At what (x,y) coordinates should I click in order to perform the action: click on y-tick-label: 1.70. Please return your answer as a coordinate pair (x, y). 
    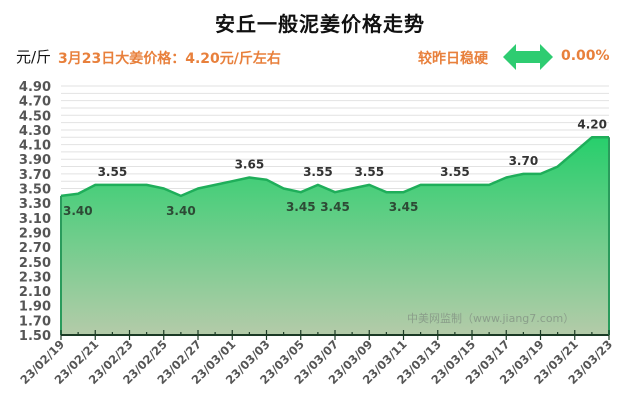
    Looking at the image, I should click on (35, 321).